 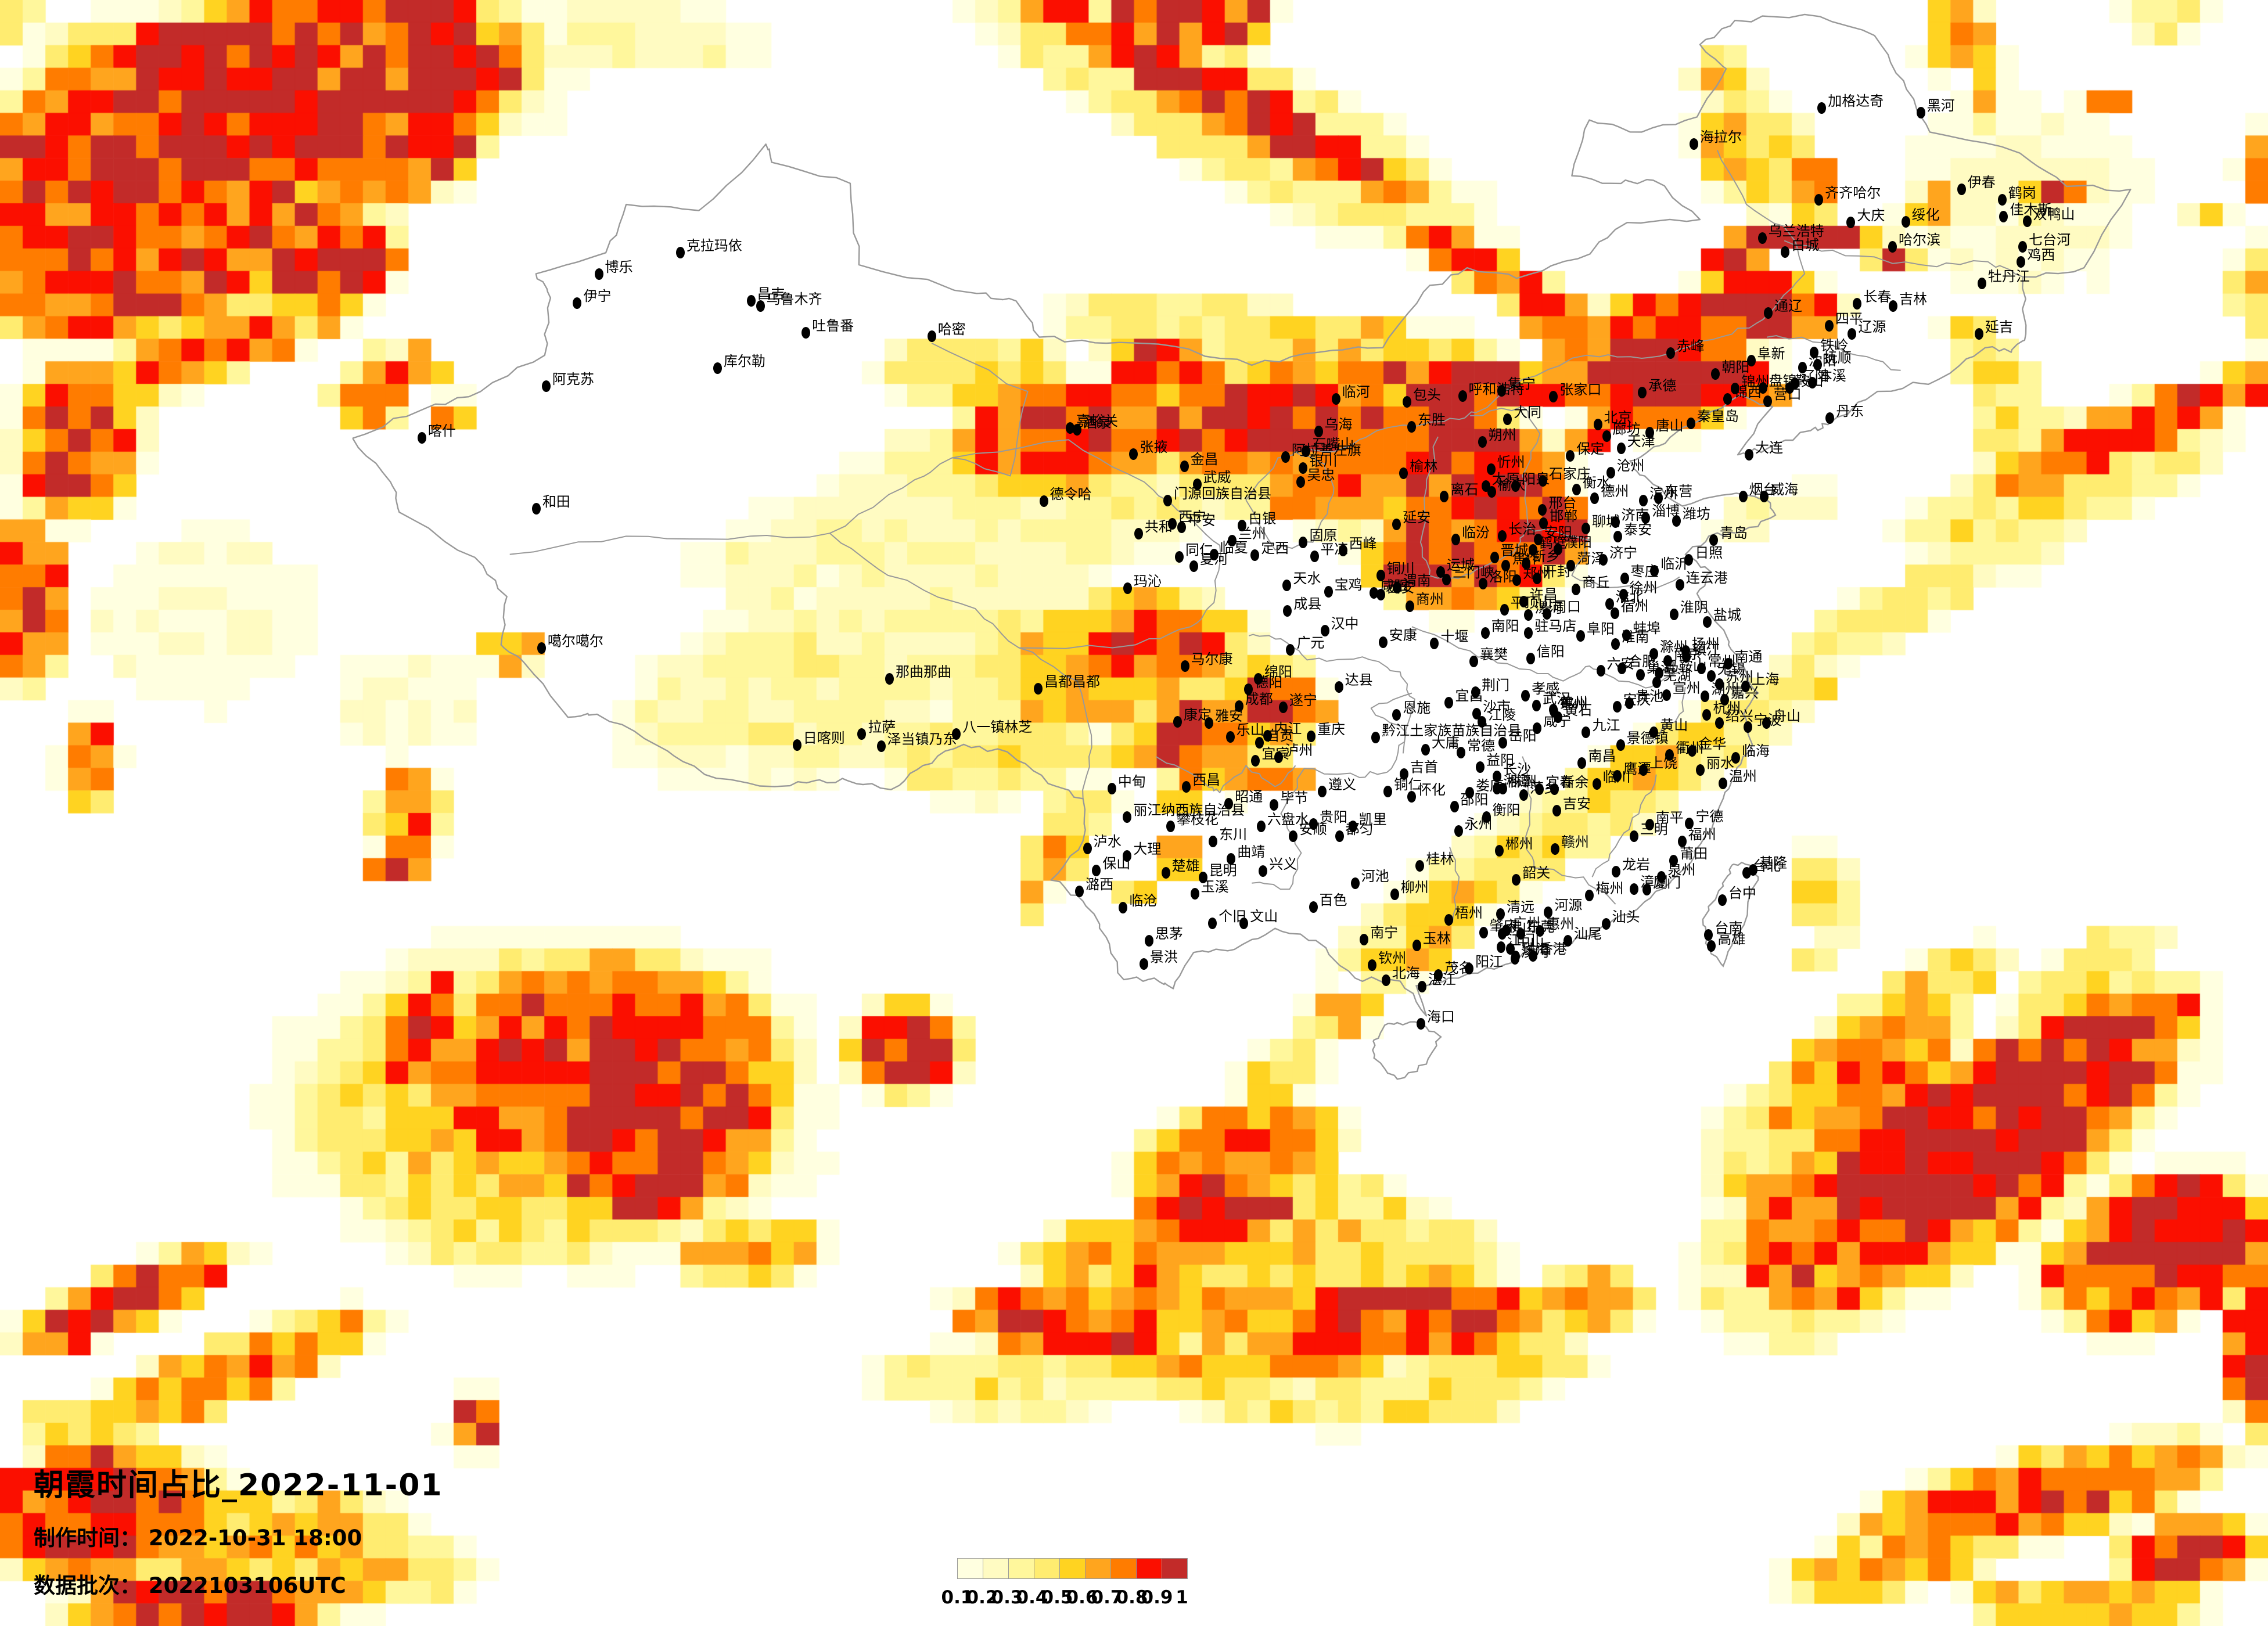 What do you see at coordinates (1742, 776) in the screenshot?
I see `city-label: 温州` at bounding box center [1742, 776].